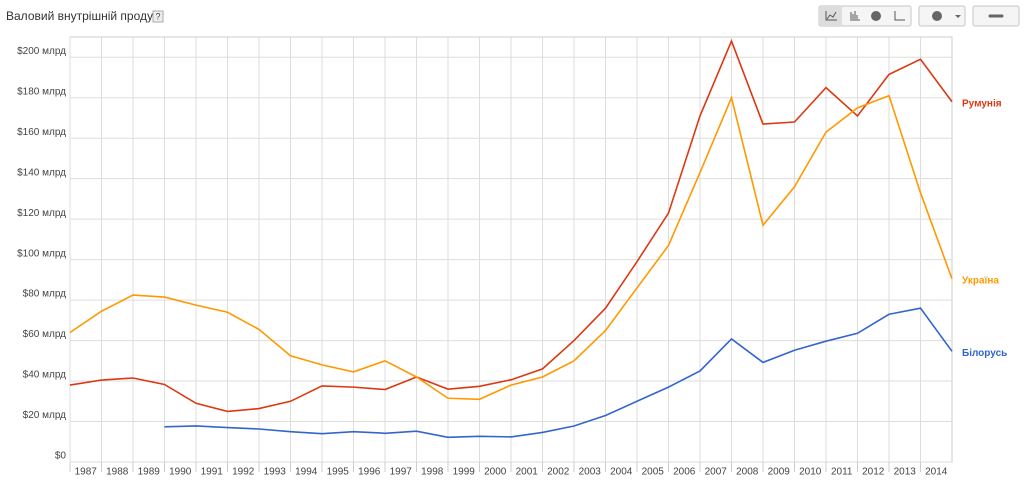 Image resolution: width=1024 pixels, height=485 pixels. I want to click on x-tick-label: 1992, so click(243, 472).